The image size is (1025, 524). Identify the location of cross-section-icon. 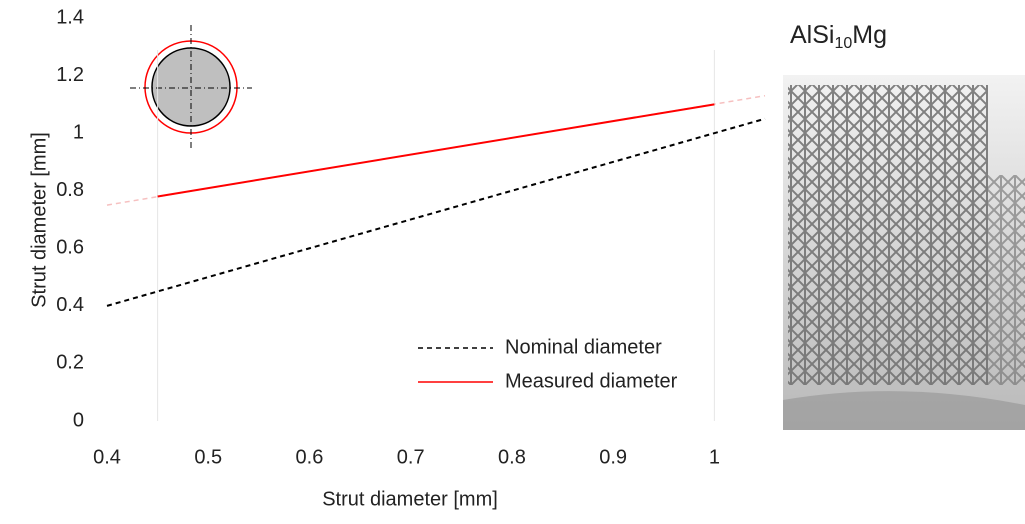
(191, 87).